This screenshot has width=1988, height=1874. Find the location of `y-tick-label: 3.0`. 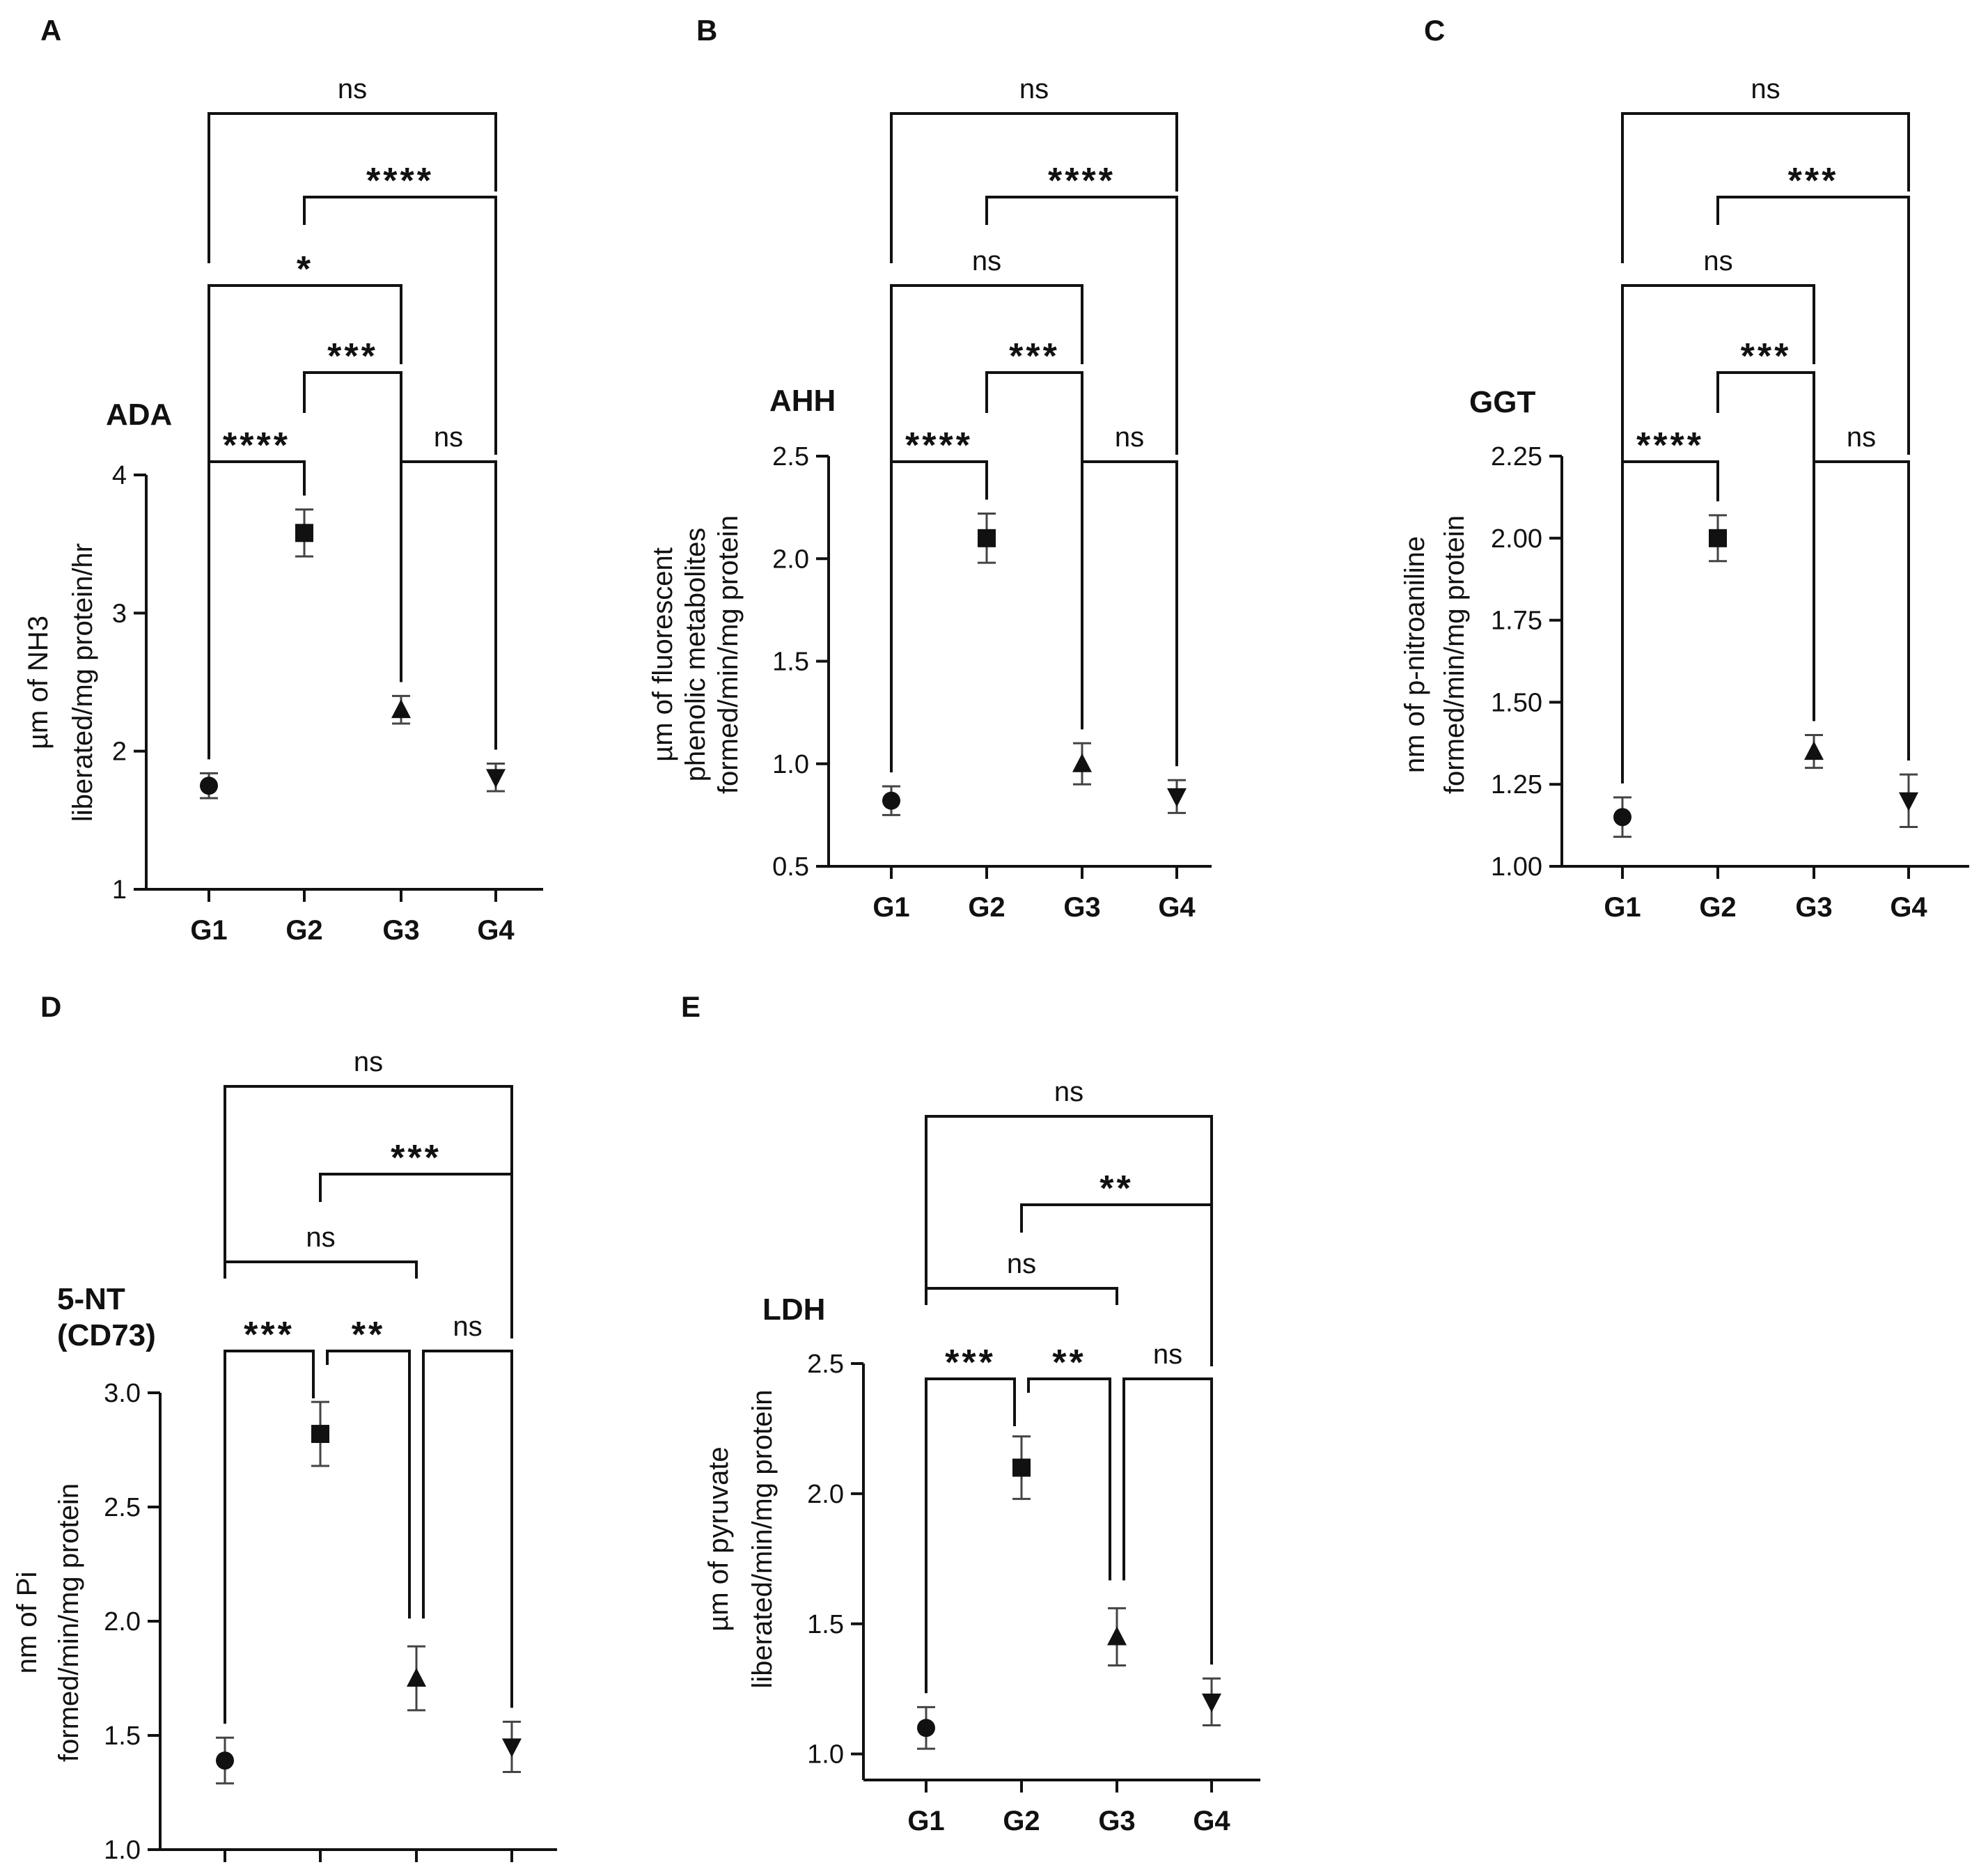

y-tick-label: 3.0 is located at coordinates (122, 1393).